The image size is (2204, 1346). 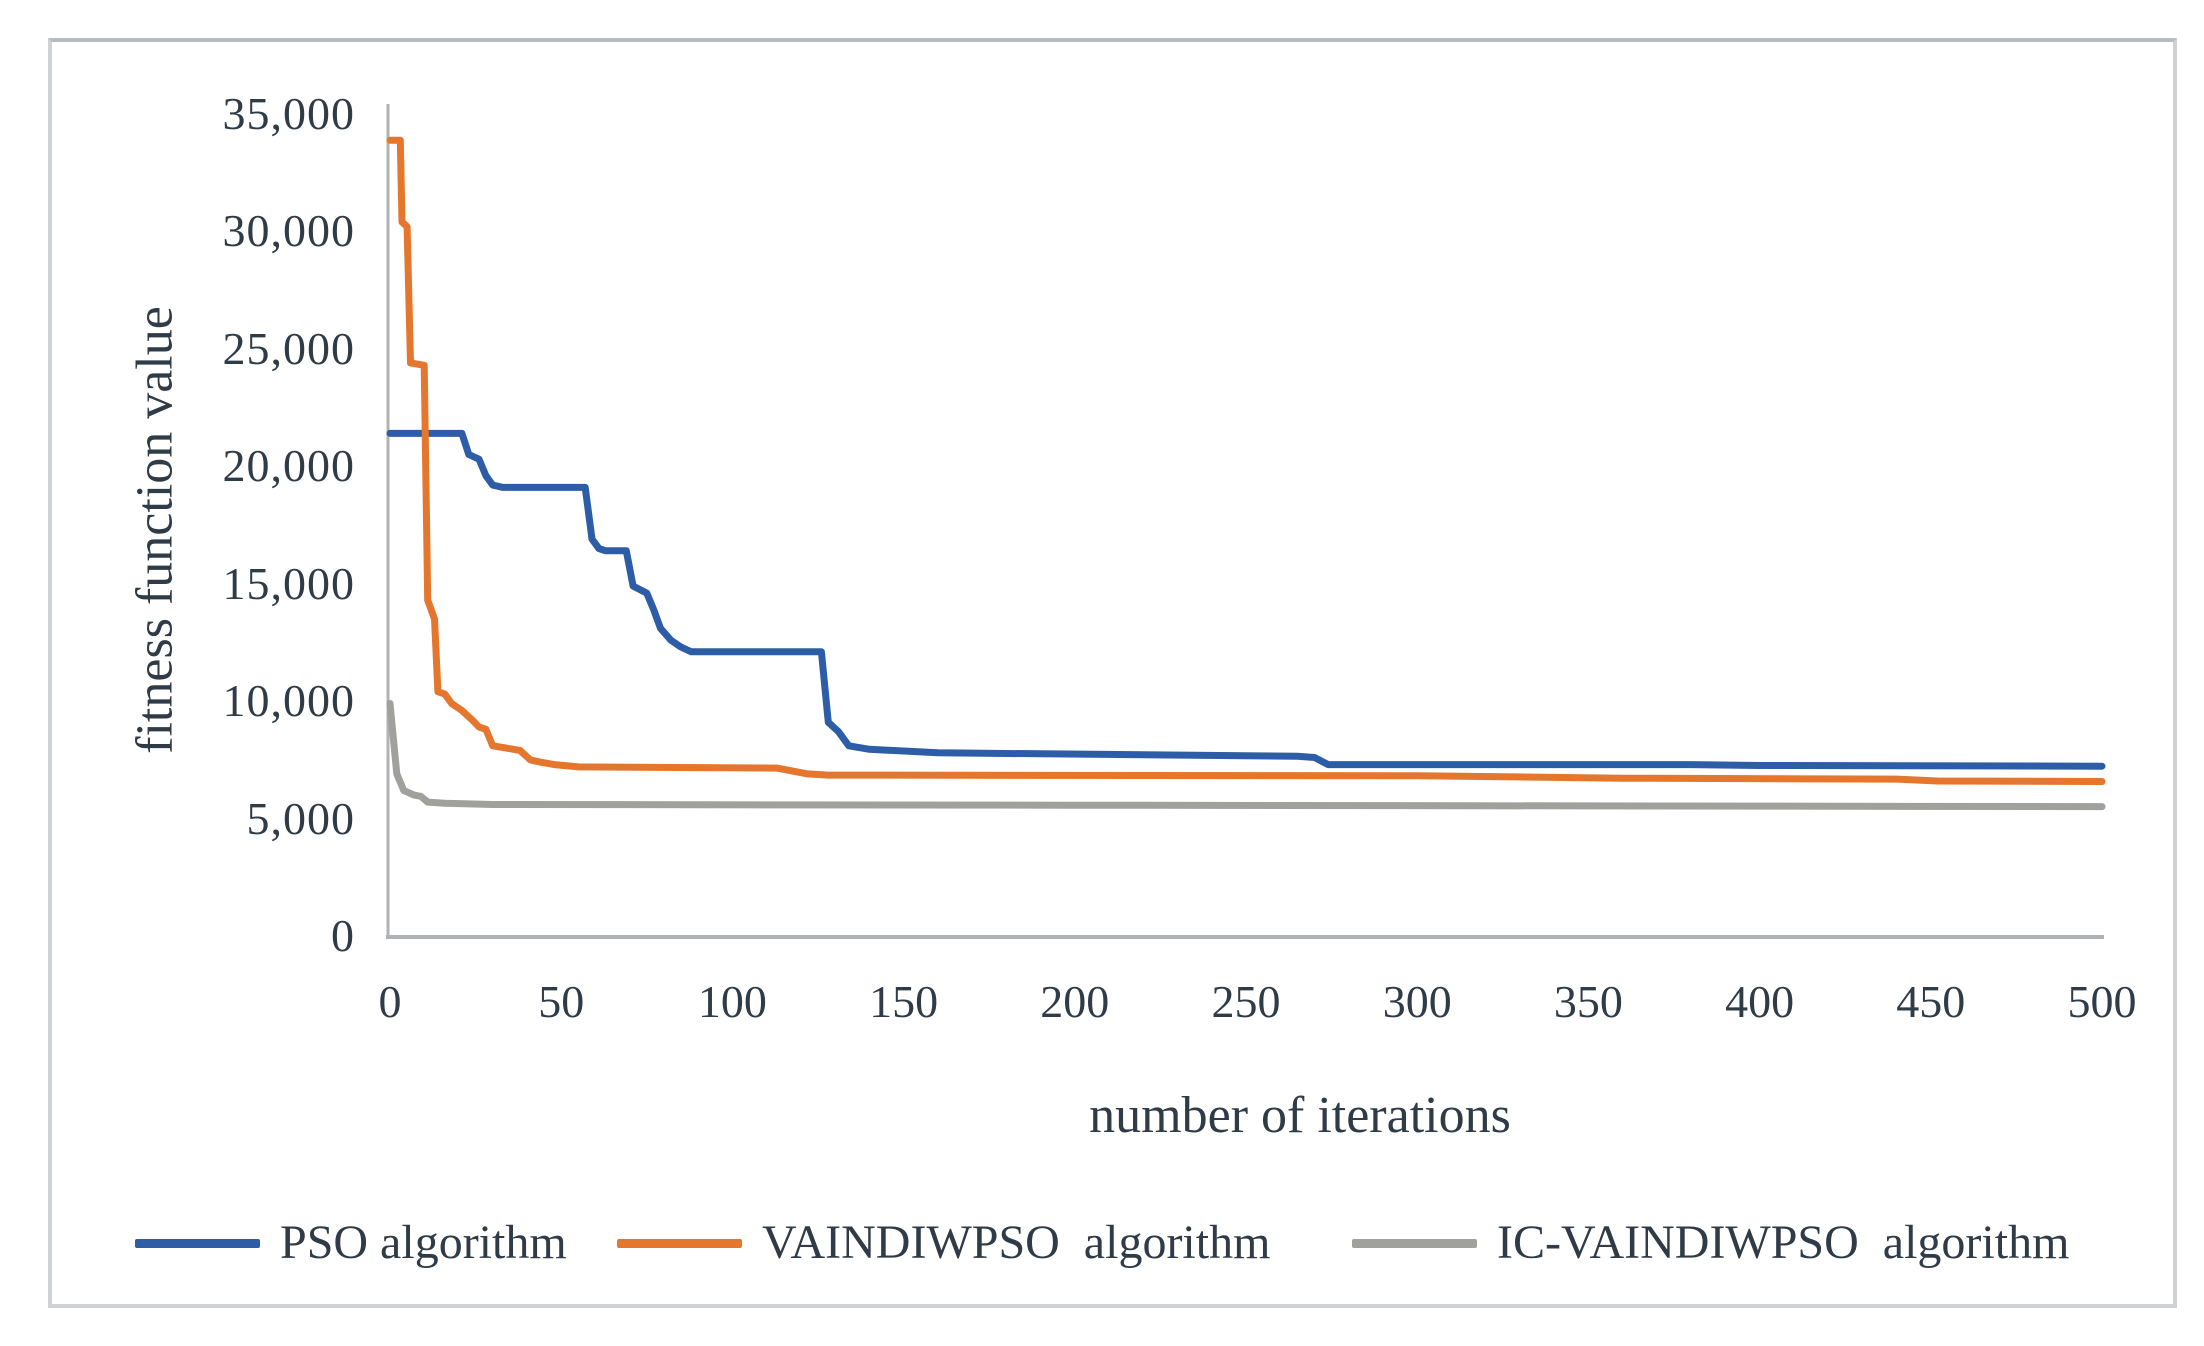 What do you see at coordinates (1300, 1115) in the screenshot?
I see `x-axis-title: number of iterations` at bounding box center [1300, 1115].